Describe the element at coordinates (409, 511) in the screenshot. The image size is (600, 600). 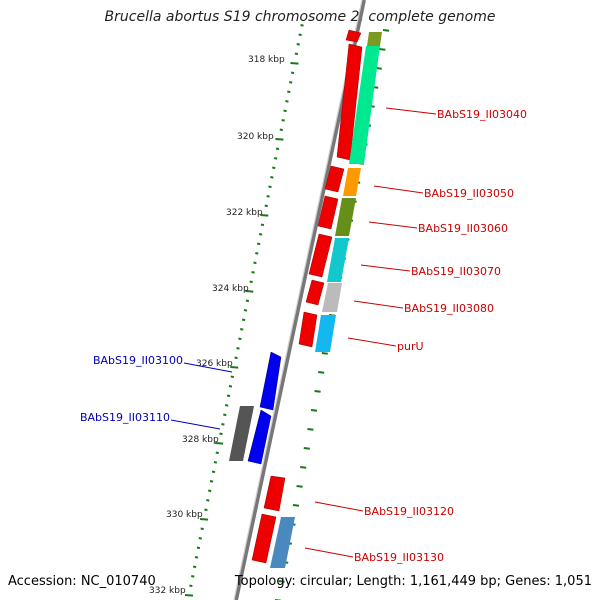
I see `gene-label: BAbS19_II03120` at that location.